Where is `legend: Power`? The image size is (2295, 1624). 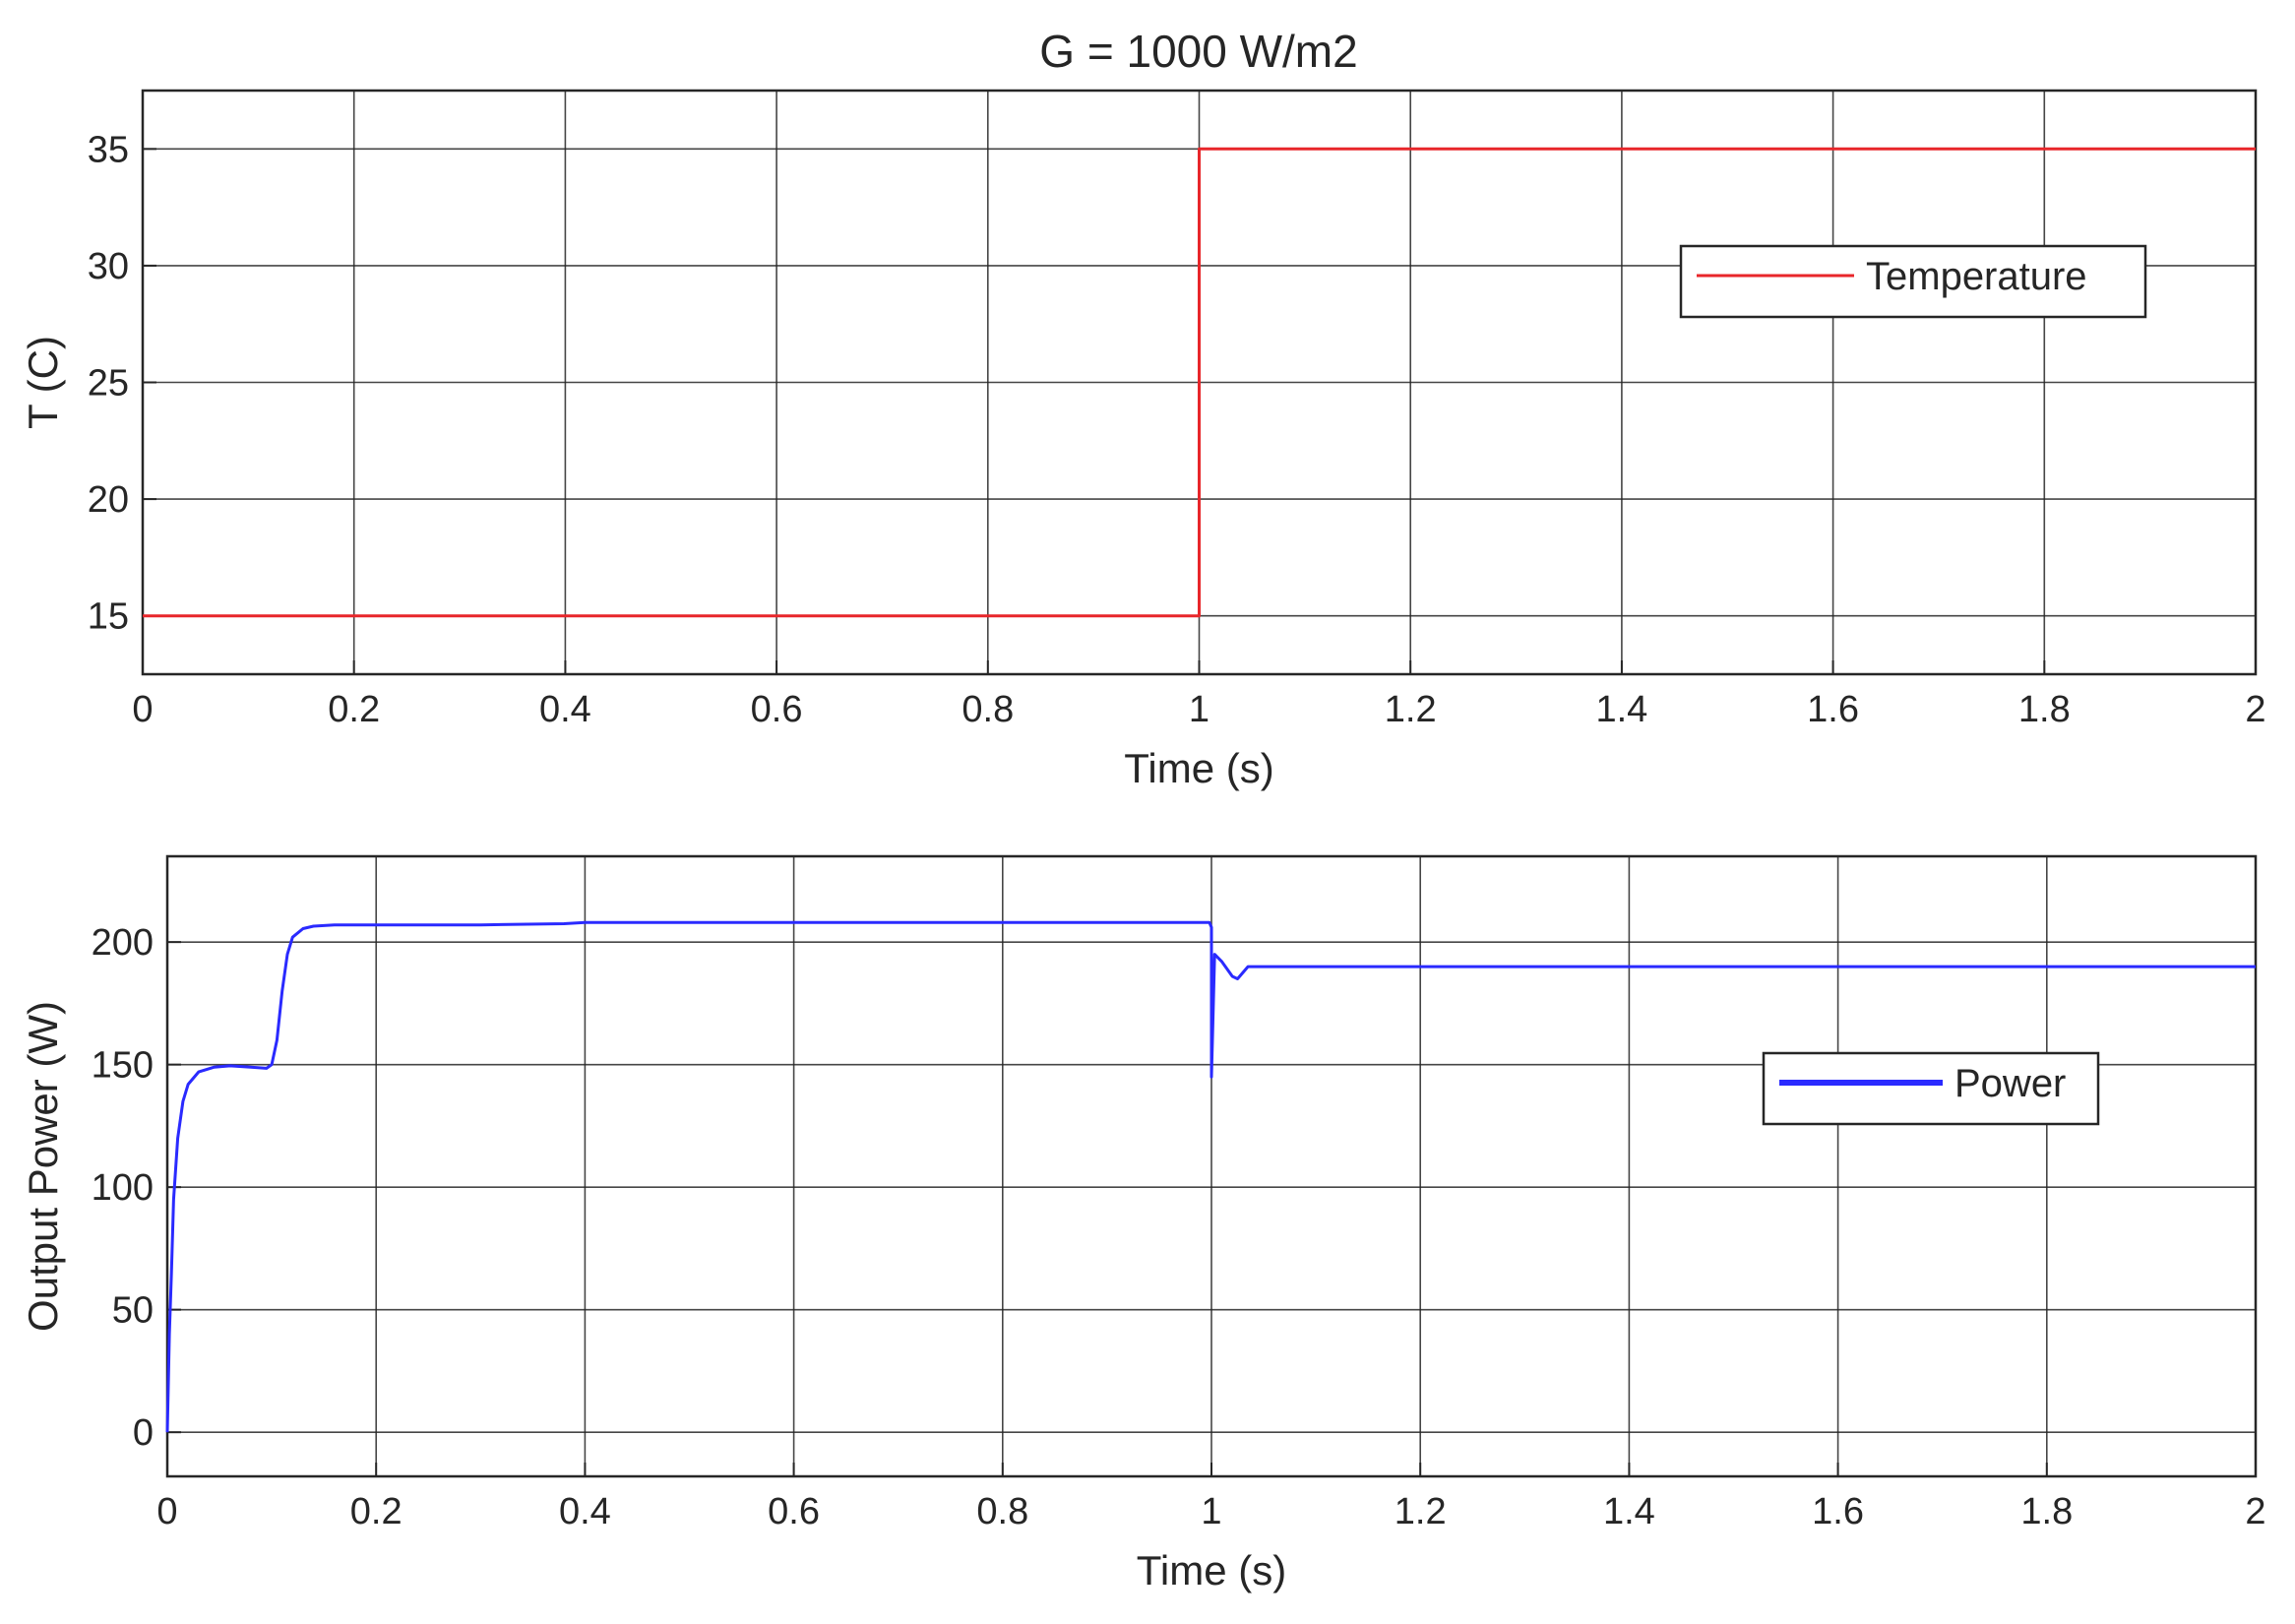
legend: Power is located at coordinates (1931, 1088).